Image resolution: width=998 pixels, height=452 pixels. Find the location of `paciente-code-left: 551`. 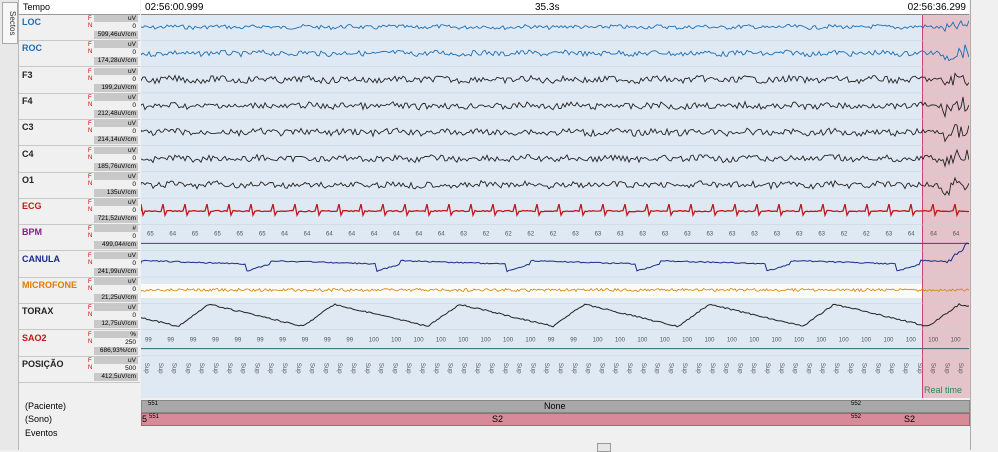

paciente-code-left: 551 is located at coordinates (153, 404).